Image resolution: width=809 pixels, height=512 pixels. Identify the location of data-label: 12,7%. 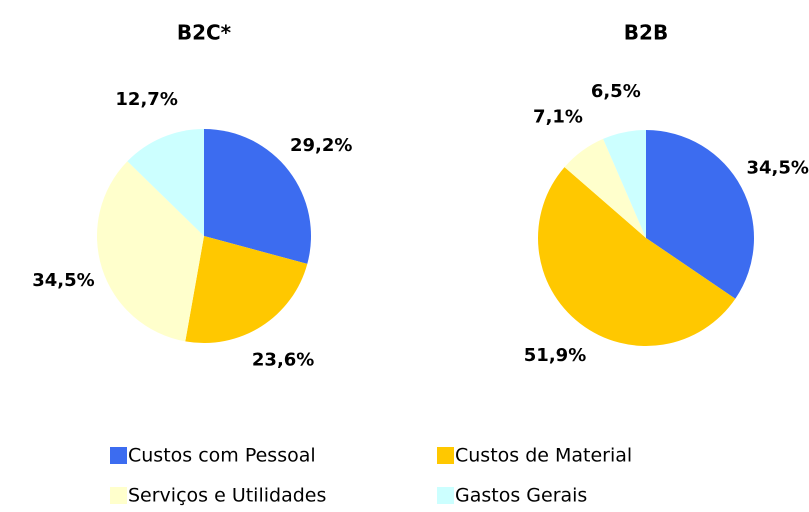
(146, 99).